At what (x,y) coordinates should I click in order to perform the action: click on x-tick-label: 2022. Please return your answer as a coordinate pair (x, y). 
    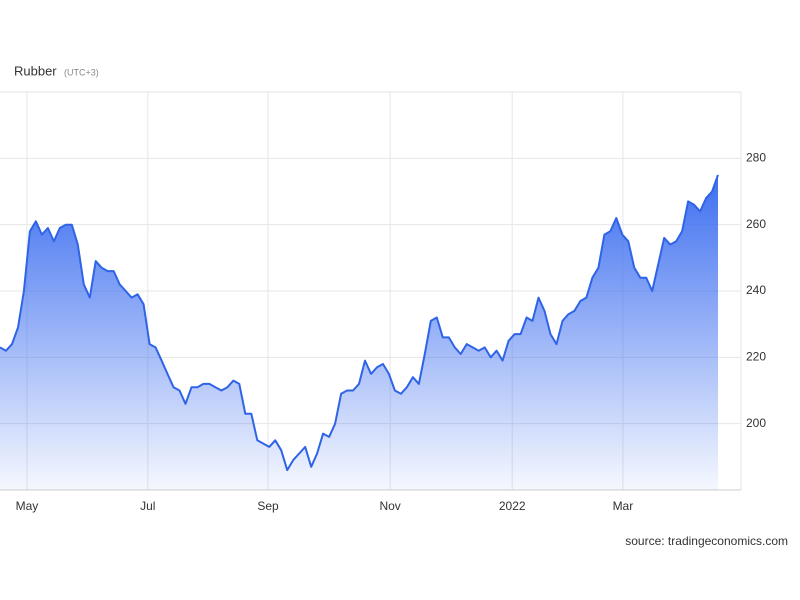
    Looking at the image, I should click on (512, 506).